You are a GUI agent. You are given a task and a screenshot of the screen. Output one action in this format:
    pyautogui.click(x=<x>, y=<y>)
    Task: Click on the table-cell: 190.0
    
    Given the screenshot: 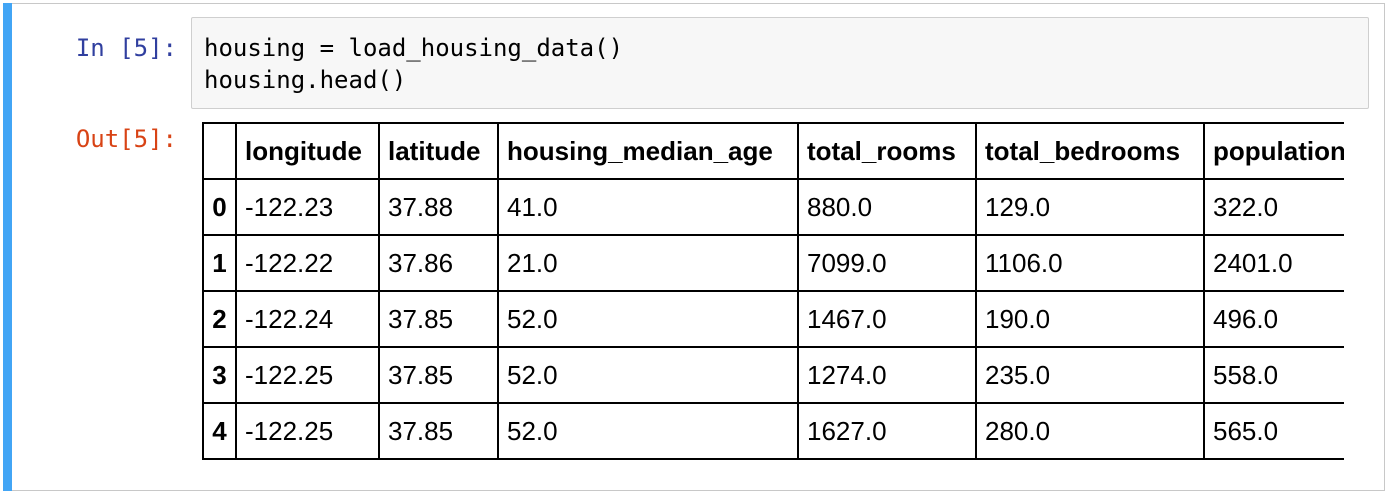 What is the action you would take?
    pyautogui.click(x=1090, y=319)
    